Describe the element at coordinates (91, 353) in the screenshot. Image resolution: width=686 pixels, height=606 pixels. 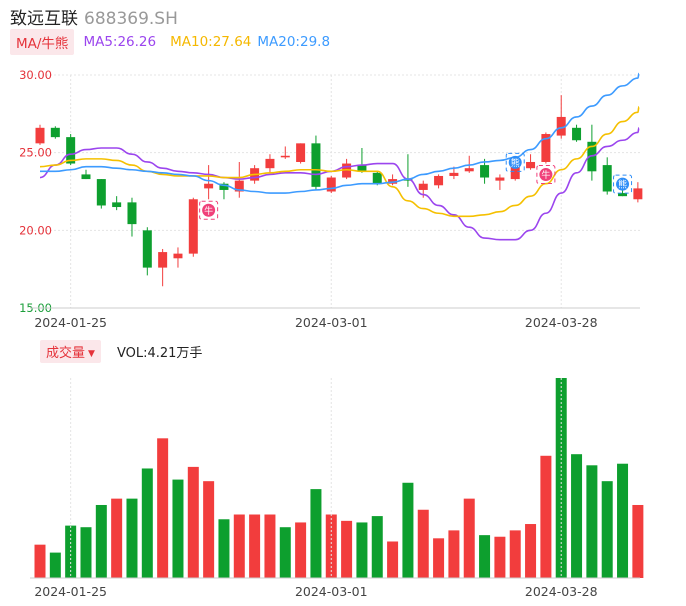
I see `chevron-down-icon: ▼` at that location.